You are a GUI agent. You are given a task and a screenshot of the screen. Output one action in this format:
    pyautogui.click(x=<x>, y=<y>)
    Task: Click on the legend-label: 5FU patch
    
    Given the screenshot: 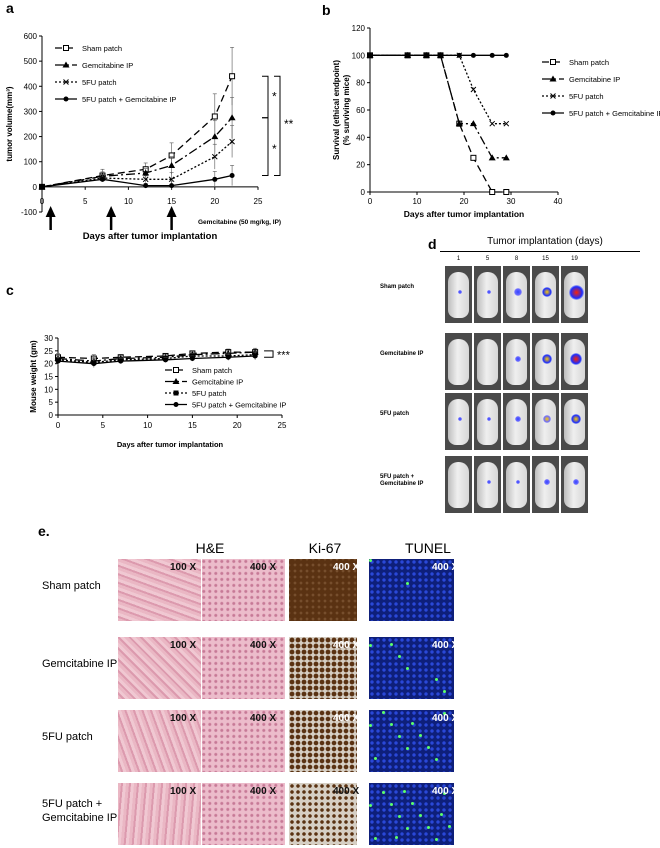 What is the action you would take?
    pyautogui.click(x=209, y=393)
    